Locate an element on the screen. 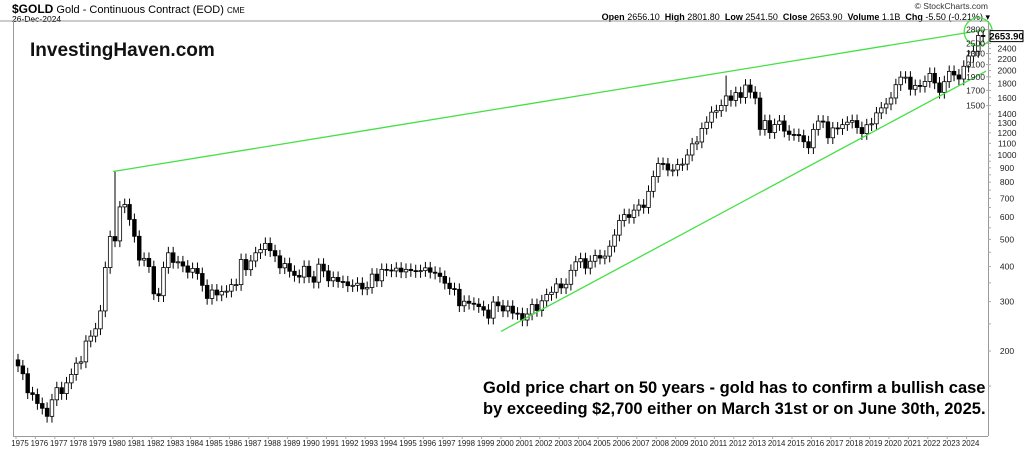 This screenshot has width=1024, height=451. y-tick-label: 800 is located at coordinates (1007, 182).